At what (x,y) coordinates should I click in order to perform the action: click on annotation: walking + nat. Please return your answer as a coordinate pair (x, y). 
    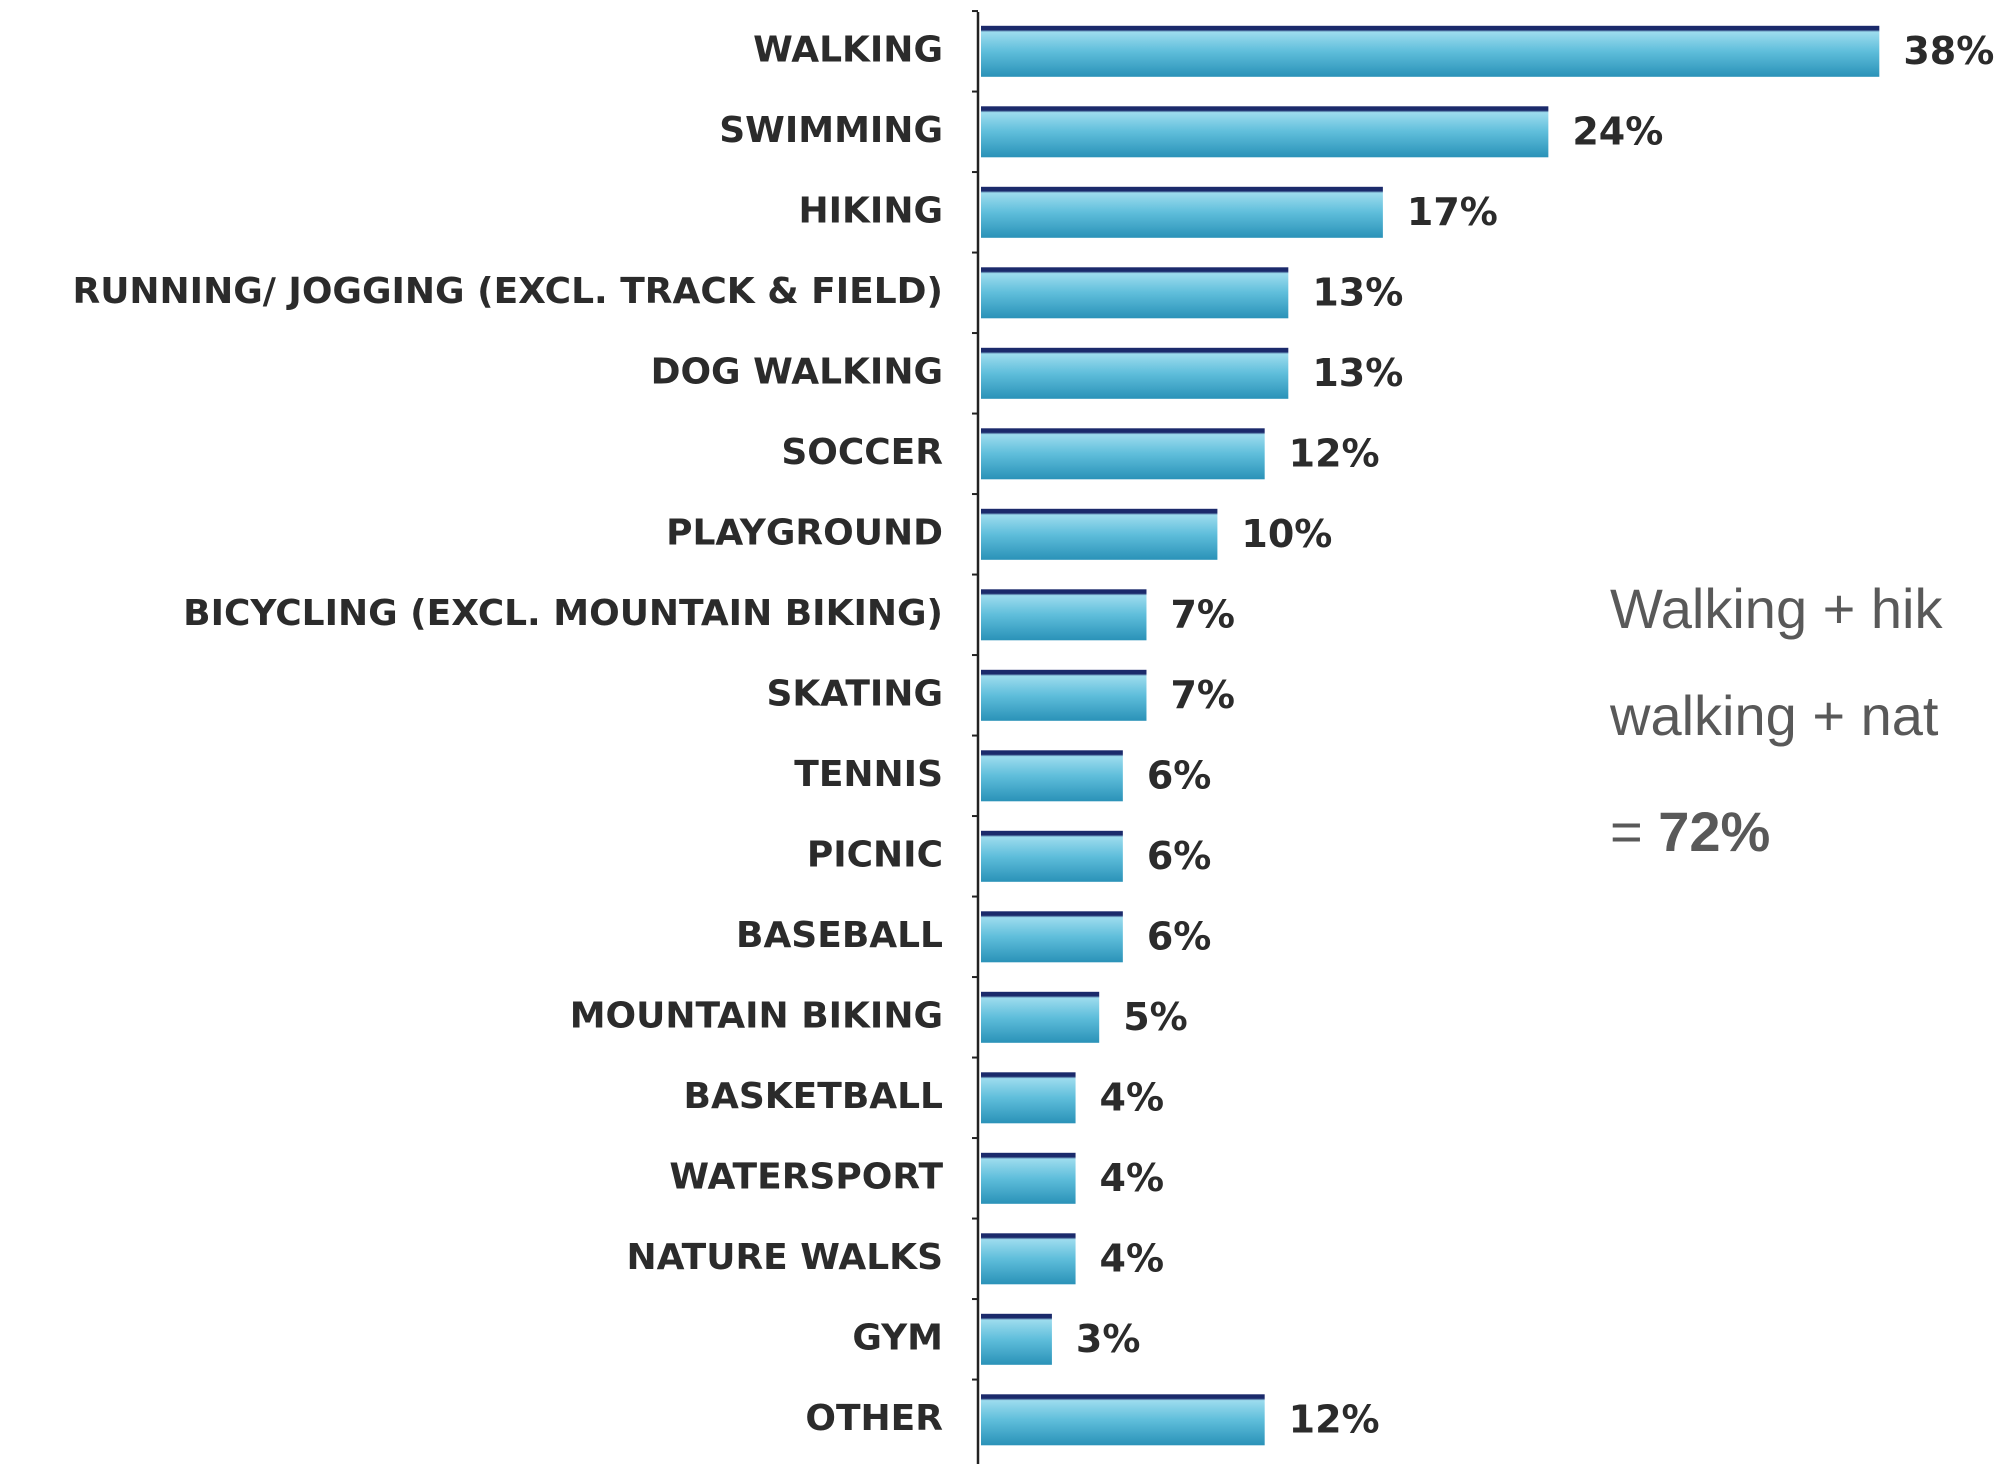
    Looking at the image, I should click on (1774, 715).